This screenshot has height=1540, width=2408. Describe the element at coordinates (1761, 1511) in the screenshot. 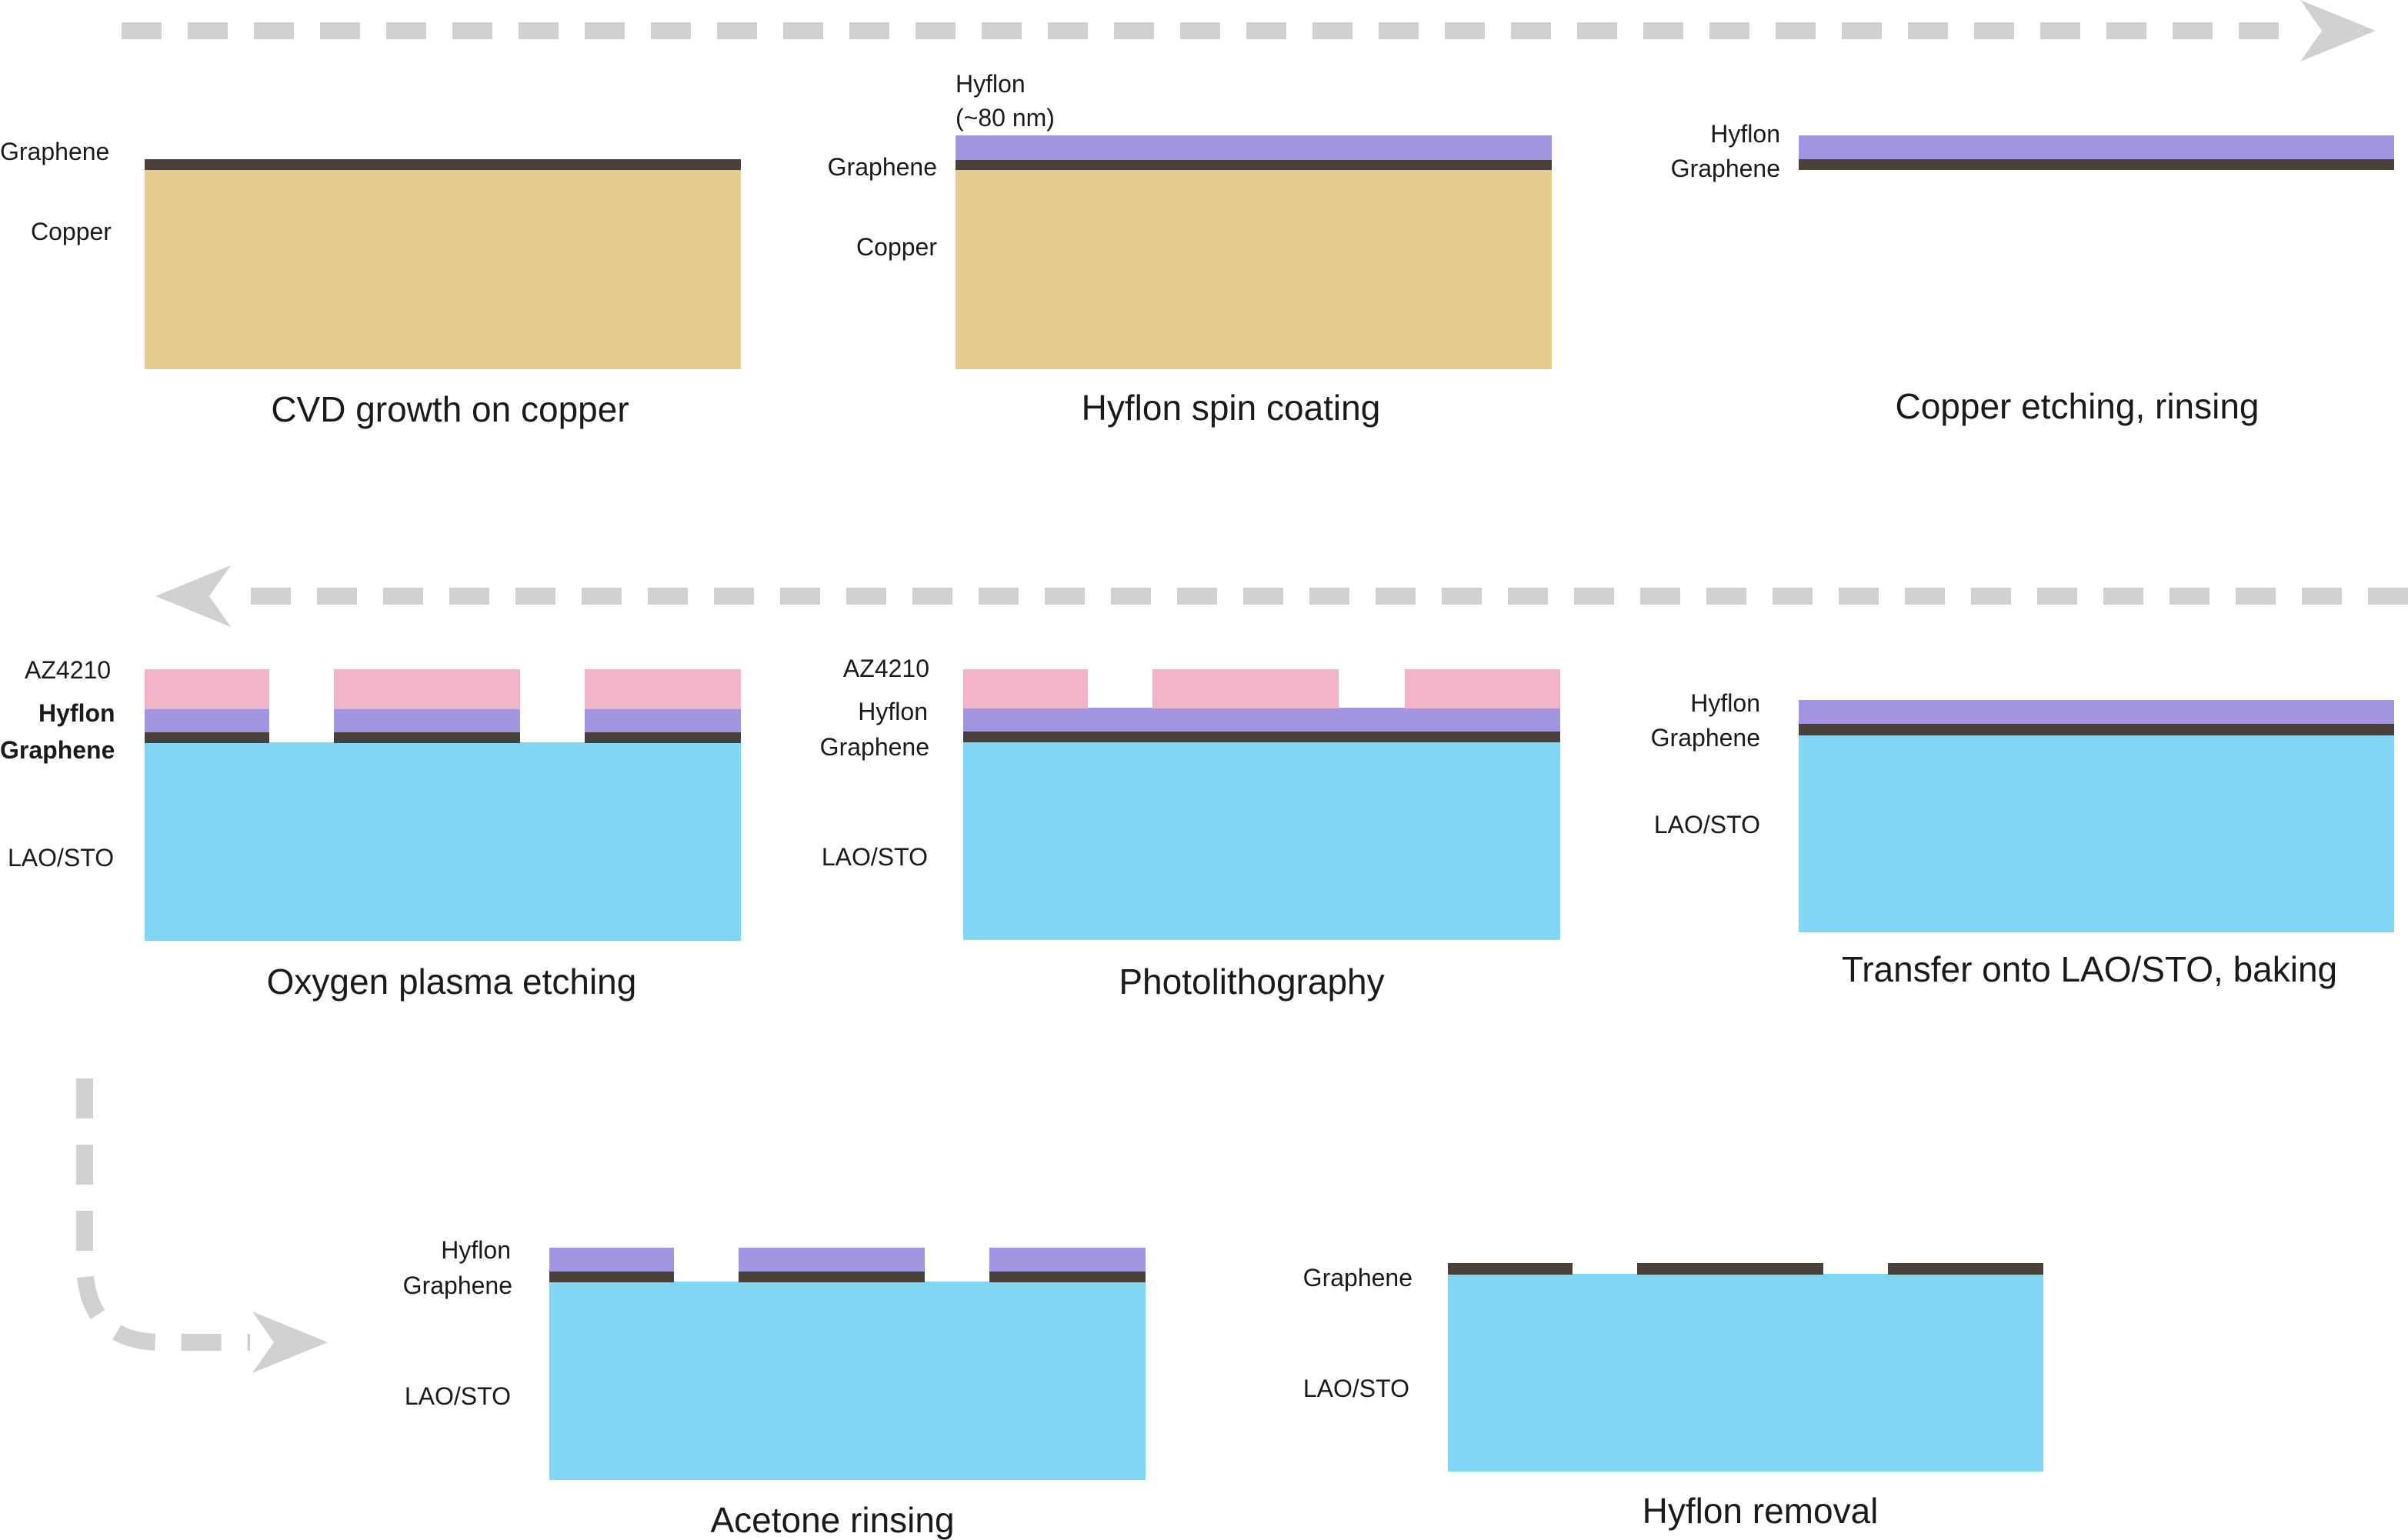

I see `step-caption: Hyflon removal` at that location.